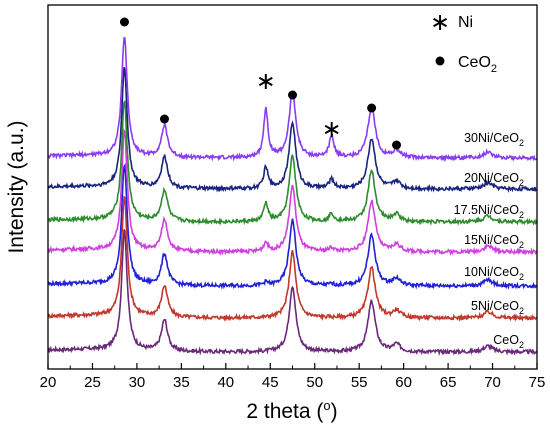 This screenshot has height=433, width=550. I want to click on x-tick-label: 40, so click(225, 382).